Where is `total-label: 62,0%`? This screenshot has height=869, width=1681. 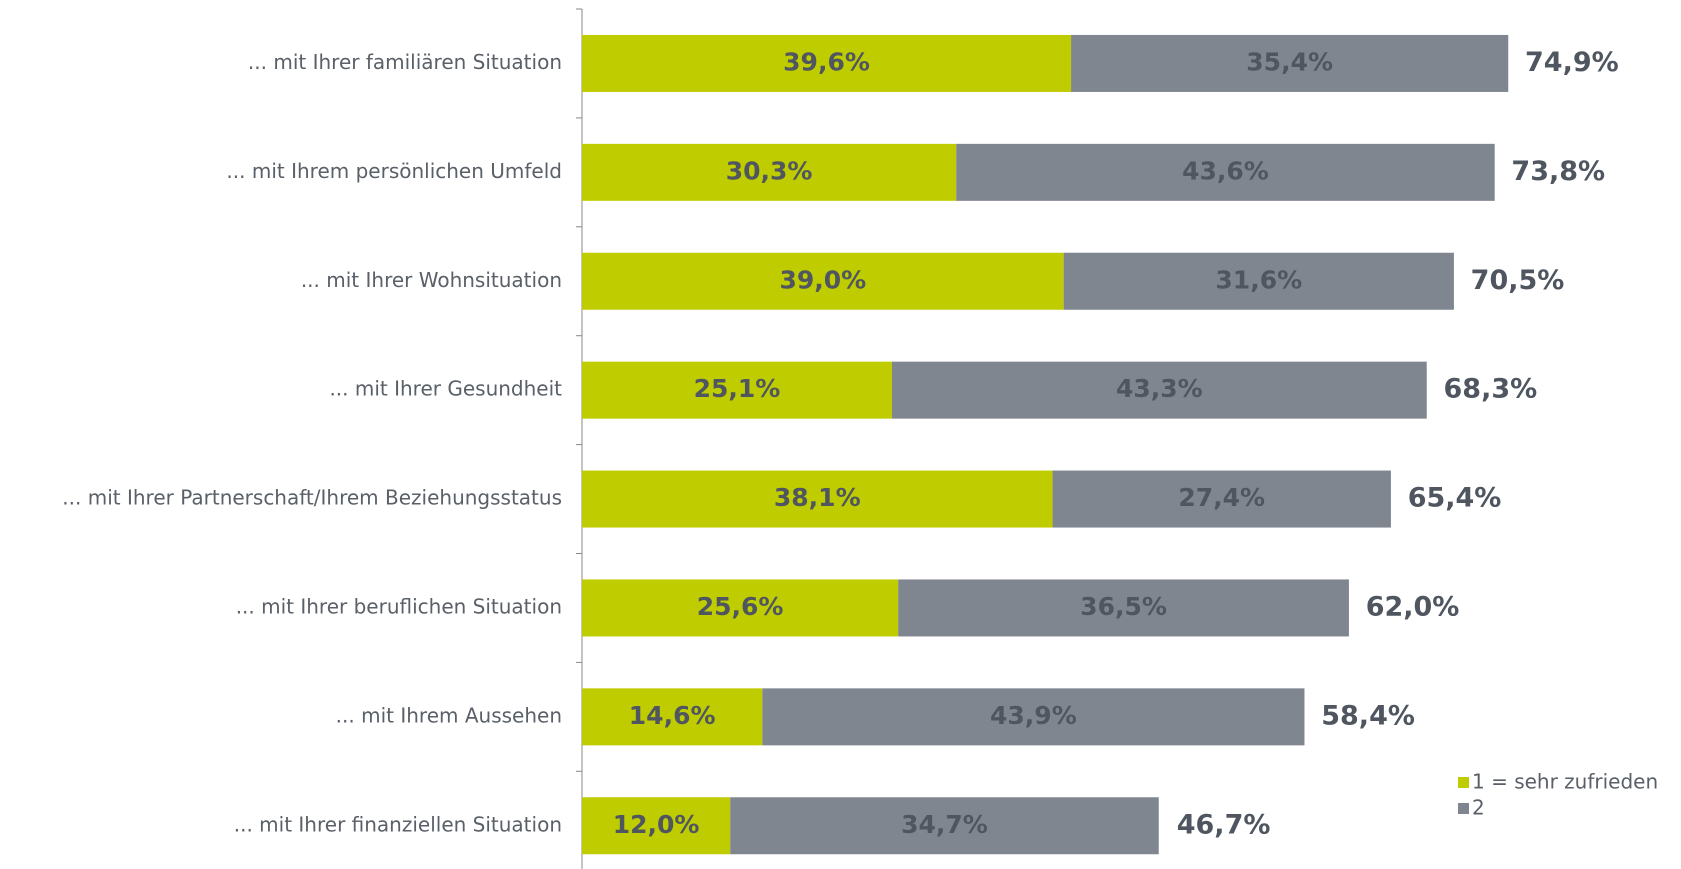
total-label: 62,0% is located at coordinates (1413, 606).